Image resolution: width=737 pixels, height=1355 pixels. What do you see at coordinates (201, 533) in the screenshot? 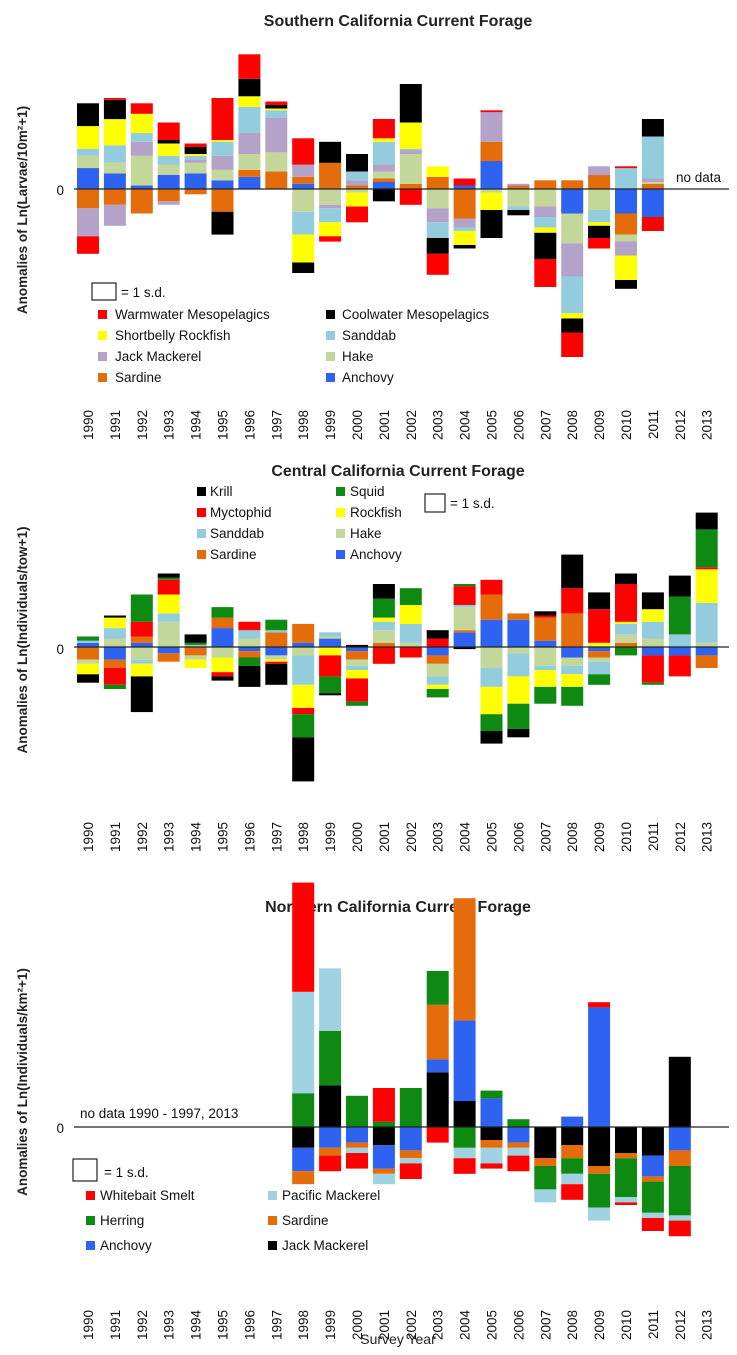
I see `legend-swatch-sanddab-central` at bounding box center [201, 533].